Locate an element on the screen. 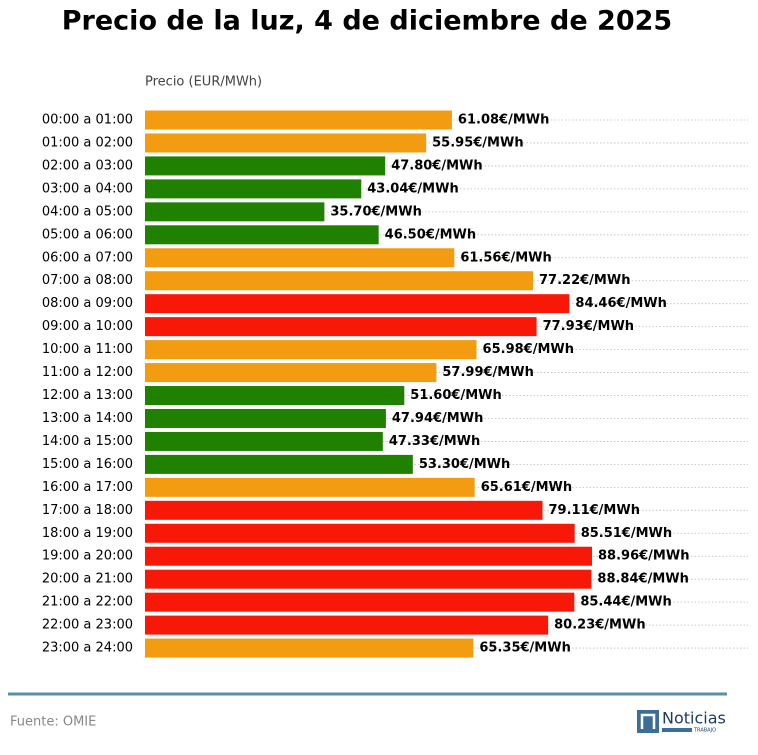 This screenshot has width=758, height=755. value-label: 65.98€/MWh is located at coordinates (528, 349).